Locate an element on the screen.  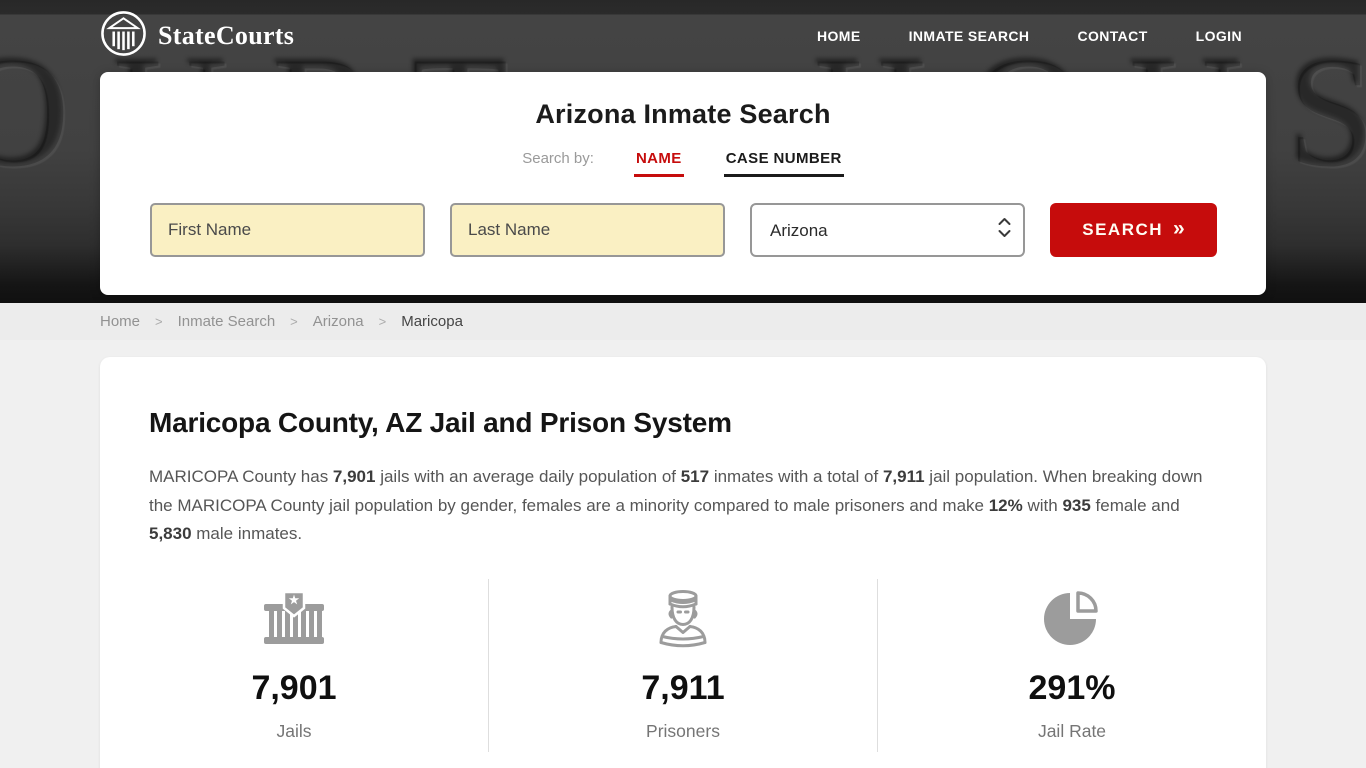
tab-case-number: CASE NUMBER is located at coordinates (783, 163).